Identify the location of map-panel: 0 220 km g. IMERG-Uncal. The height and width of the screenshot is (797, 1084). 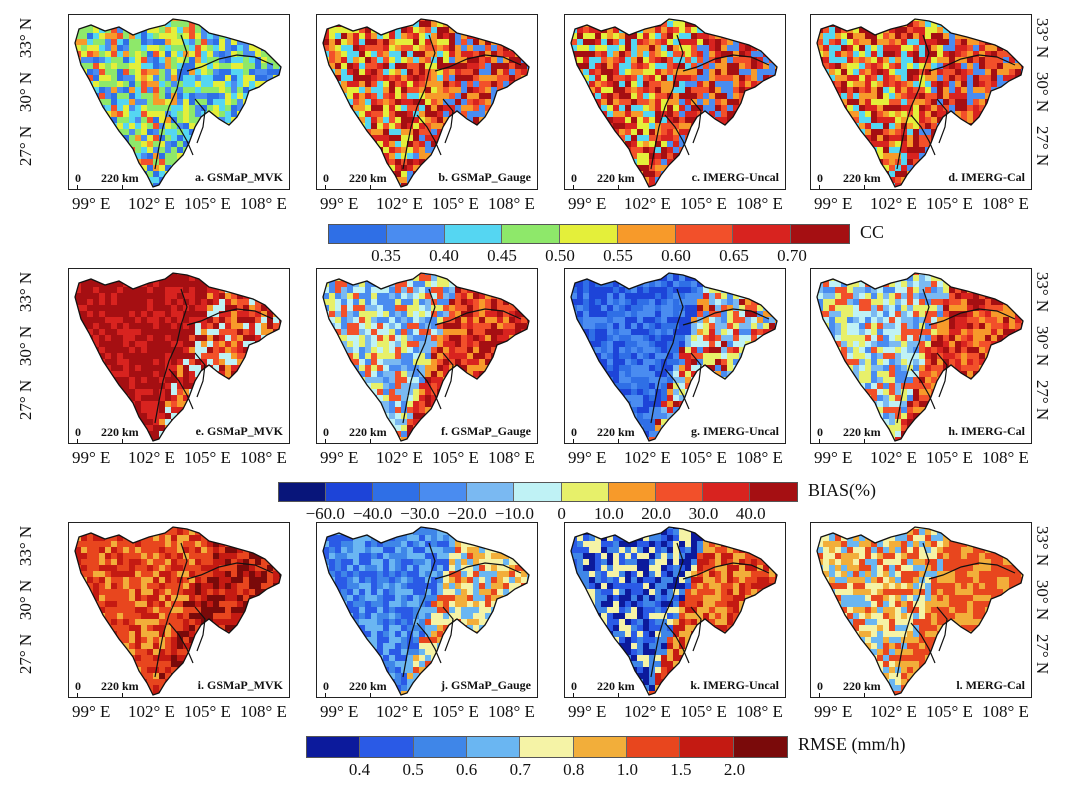
(675, 356).